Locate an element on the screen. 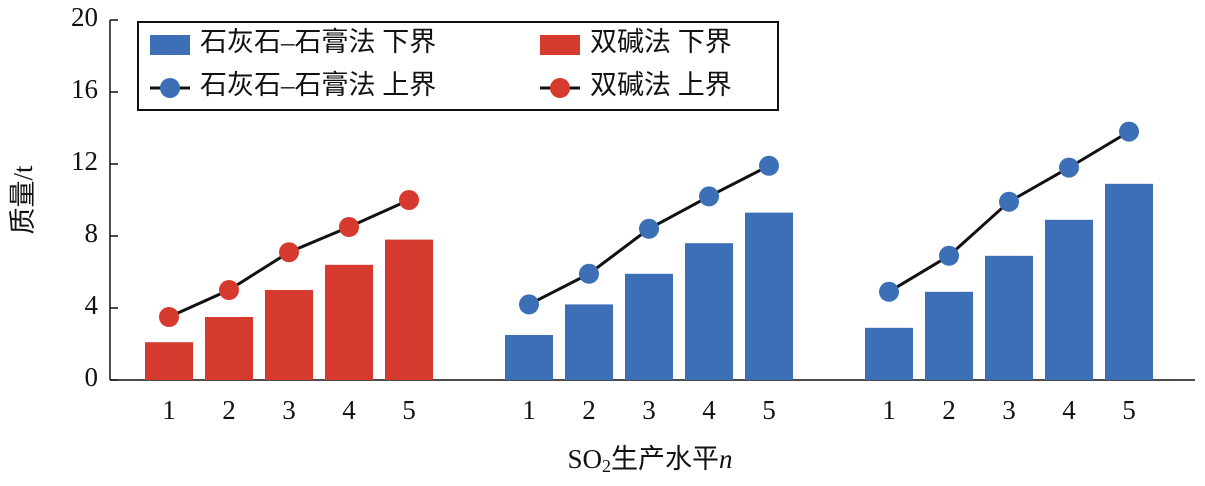  y-tick-label: 0 is located at coordinates (92, 377).